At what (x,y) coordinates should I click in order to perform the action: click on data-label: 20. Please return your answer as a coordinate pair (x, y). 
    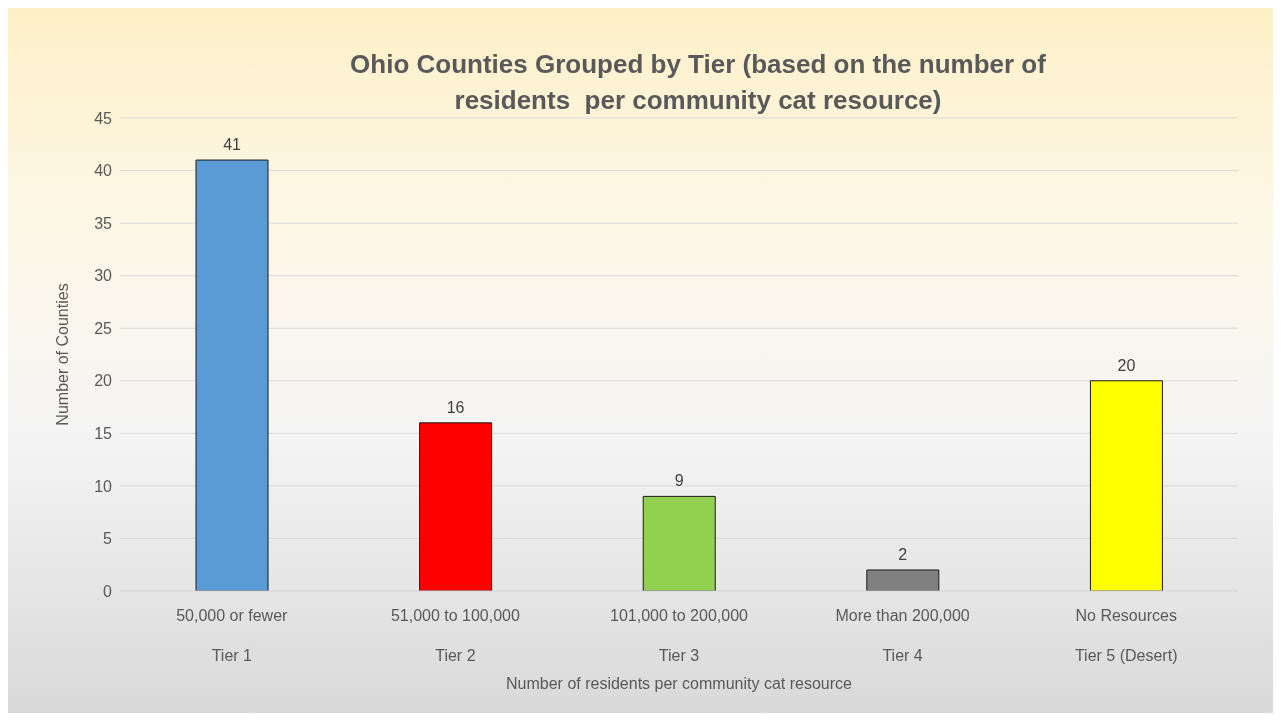
    Looking at the image, I should click on (1126, 365).